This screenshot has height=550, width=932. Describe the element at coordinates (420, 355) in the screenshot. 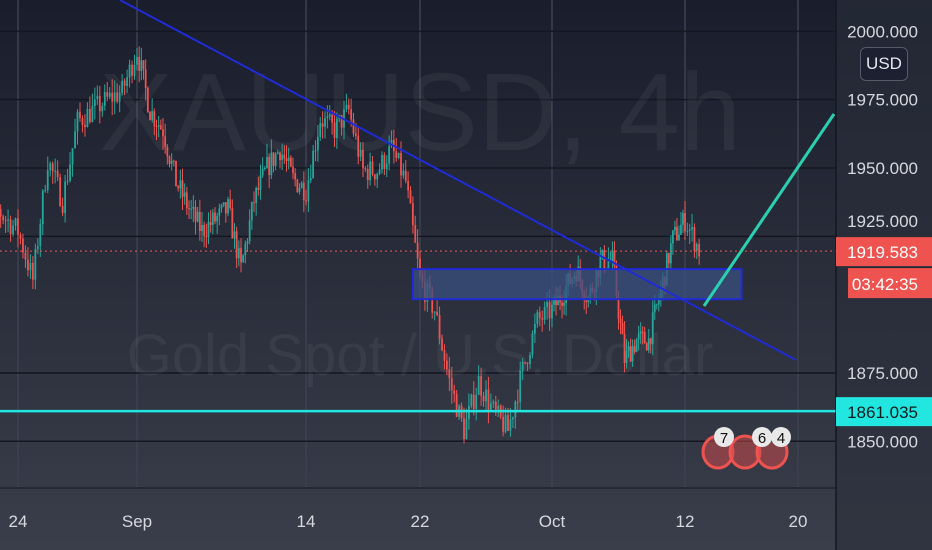

I see `watermark-description: Gold Spot / U.S. Dollar` at that location.